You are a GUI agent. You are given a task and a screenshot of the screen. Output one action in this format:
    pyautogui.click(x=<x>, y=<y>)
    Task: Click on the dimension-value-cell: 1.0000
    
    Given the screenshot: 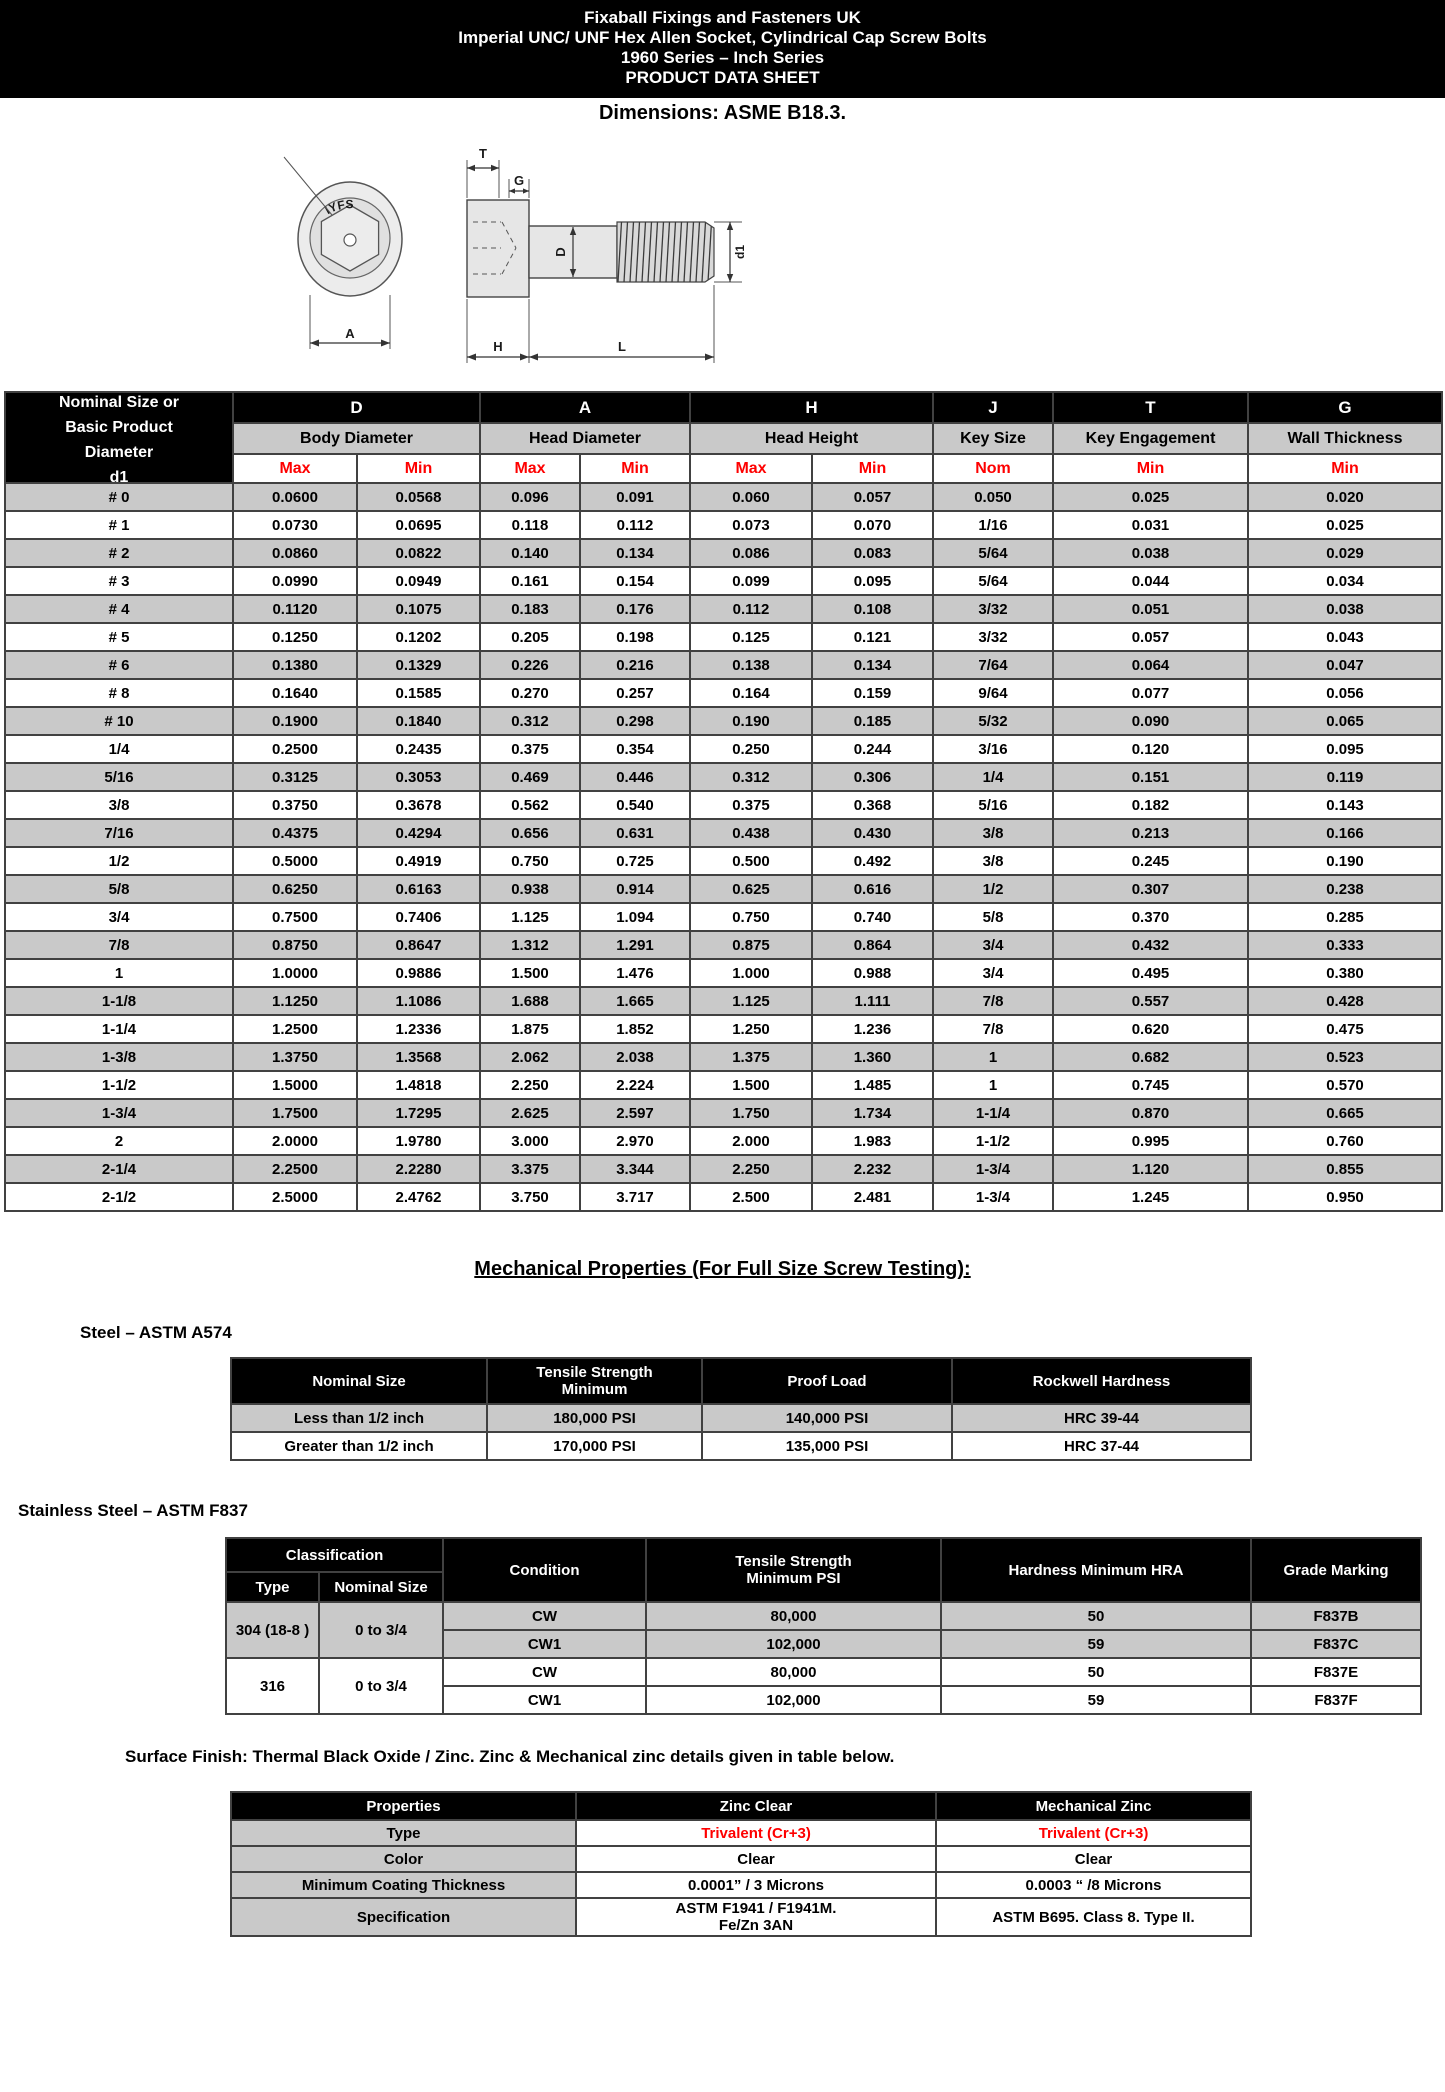 What is the action you would take?
    pyautogui.click(x=295, y=973)
    